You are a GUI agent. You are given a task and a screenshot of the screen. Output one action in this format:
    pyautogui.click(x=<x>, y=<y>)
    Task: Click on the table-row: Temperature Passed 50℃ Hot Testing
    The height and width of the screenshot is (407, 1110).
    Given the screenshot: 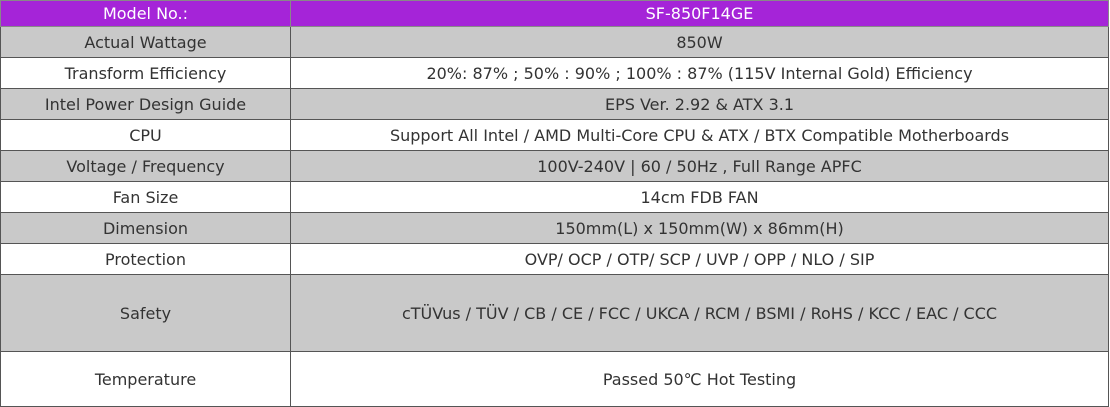 What is the action you would take?
    pyautogui.click(x=554, y=379)
    